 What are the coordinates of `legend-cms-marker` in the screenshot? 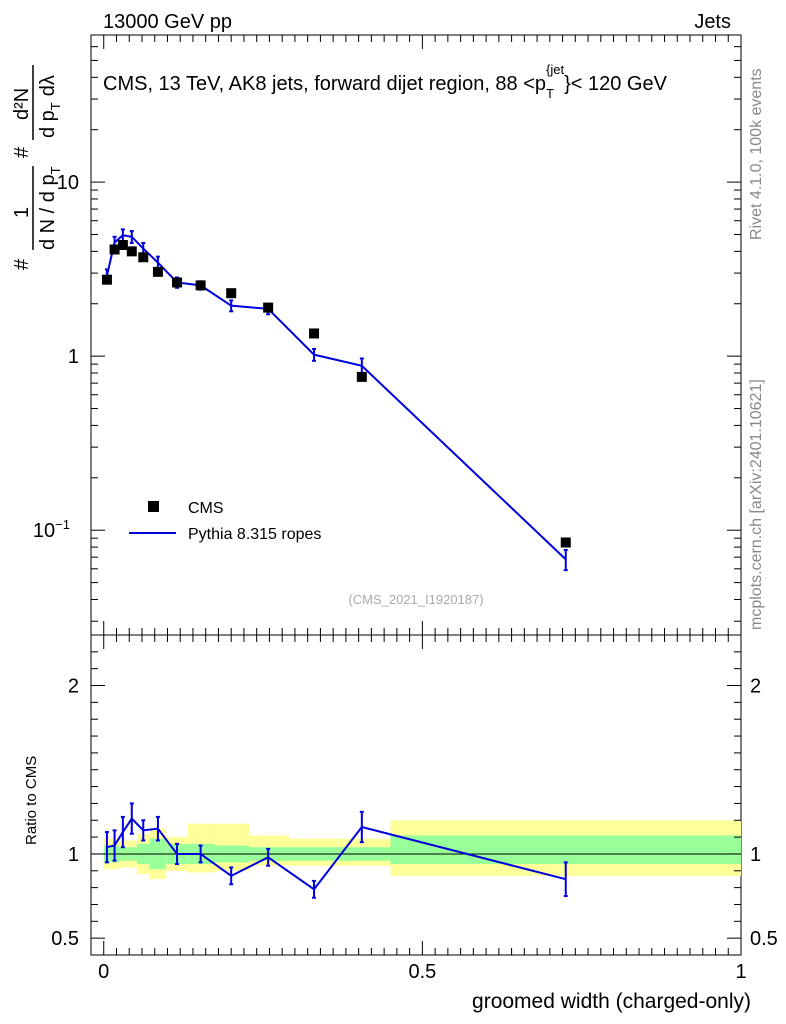 It's located at (153, 506).